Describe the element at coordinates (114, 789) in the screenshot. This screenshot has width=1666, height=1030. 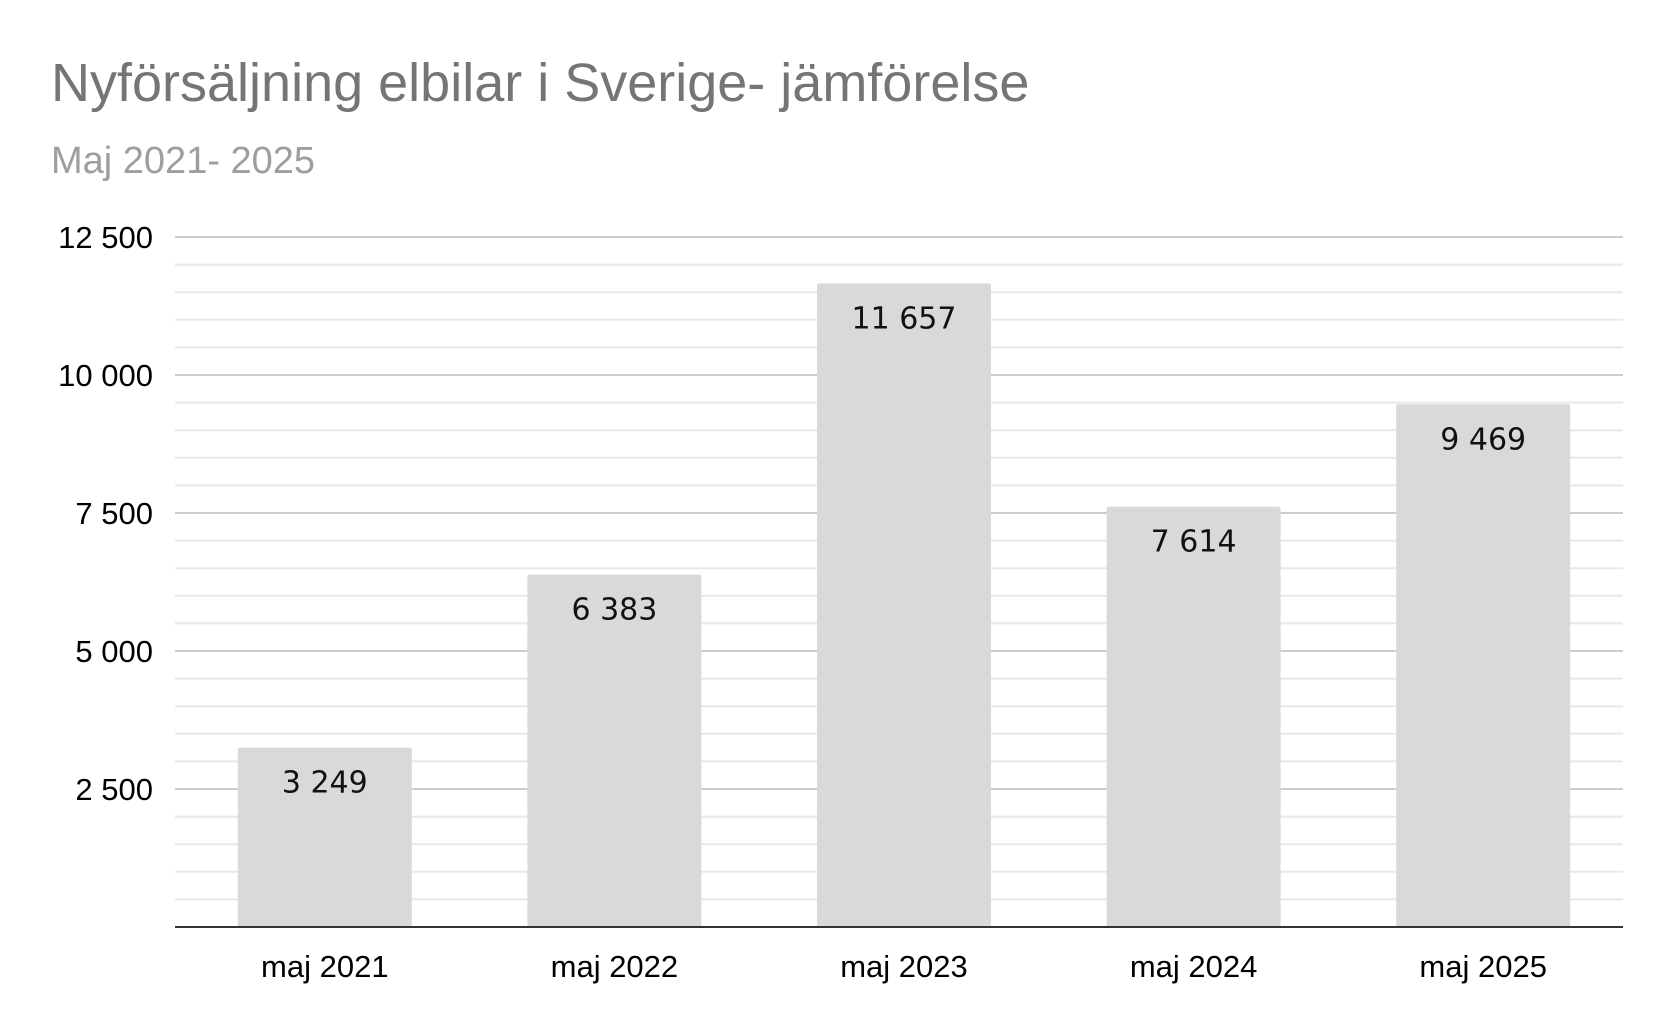
I see `y-tick-label: 2 500` at that location.